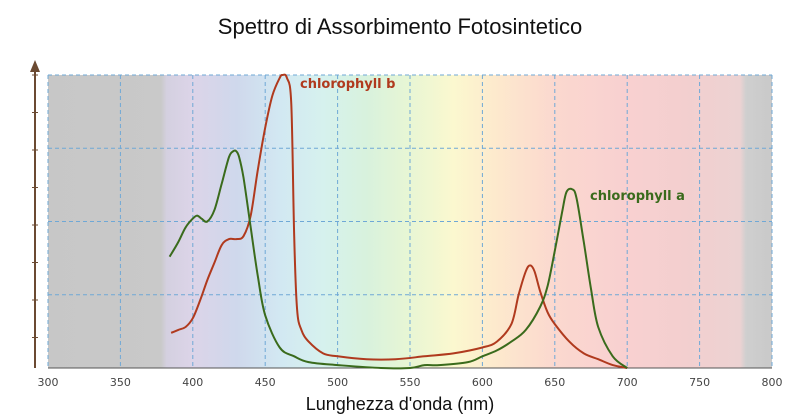 Image resolution: width=800 pixels, height=417 pixels. Describe the element at coordinates (347, 84) in the screenshot. I see `series-label-chlorophyll-b: chlorophyll b` at that location.